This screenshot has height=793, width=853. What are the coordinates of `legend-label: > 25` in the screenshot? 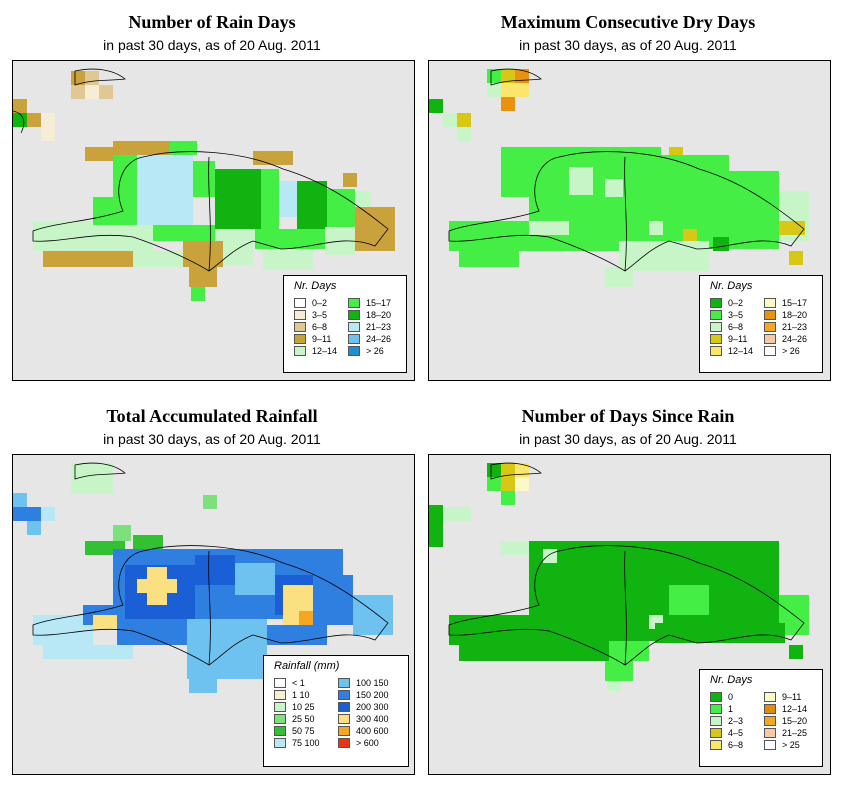 It's located at (791, 745).